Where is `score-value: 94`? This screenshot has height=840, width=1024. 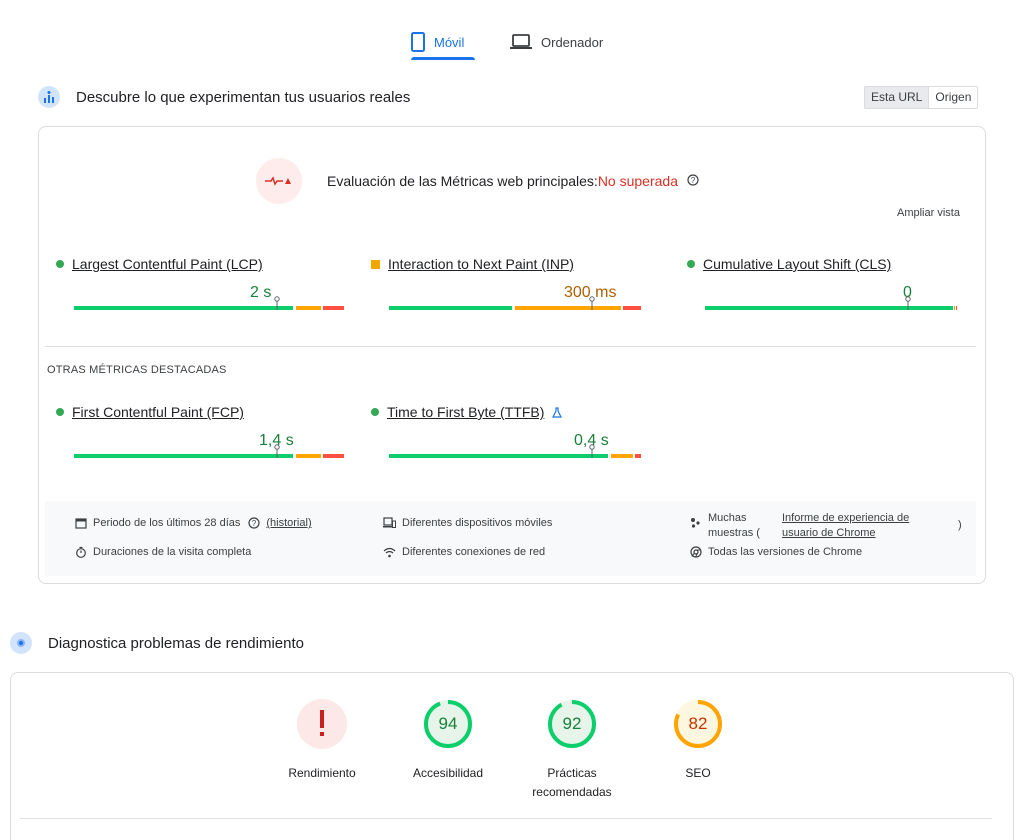
score-value: 94 is located at coordinates (448, 723).